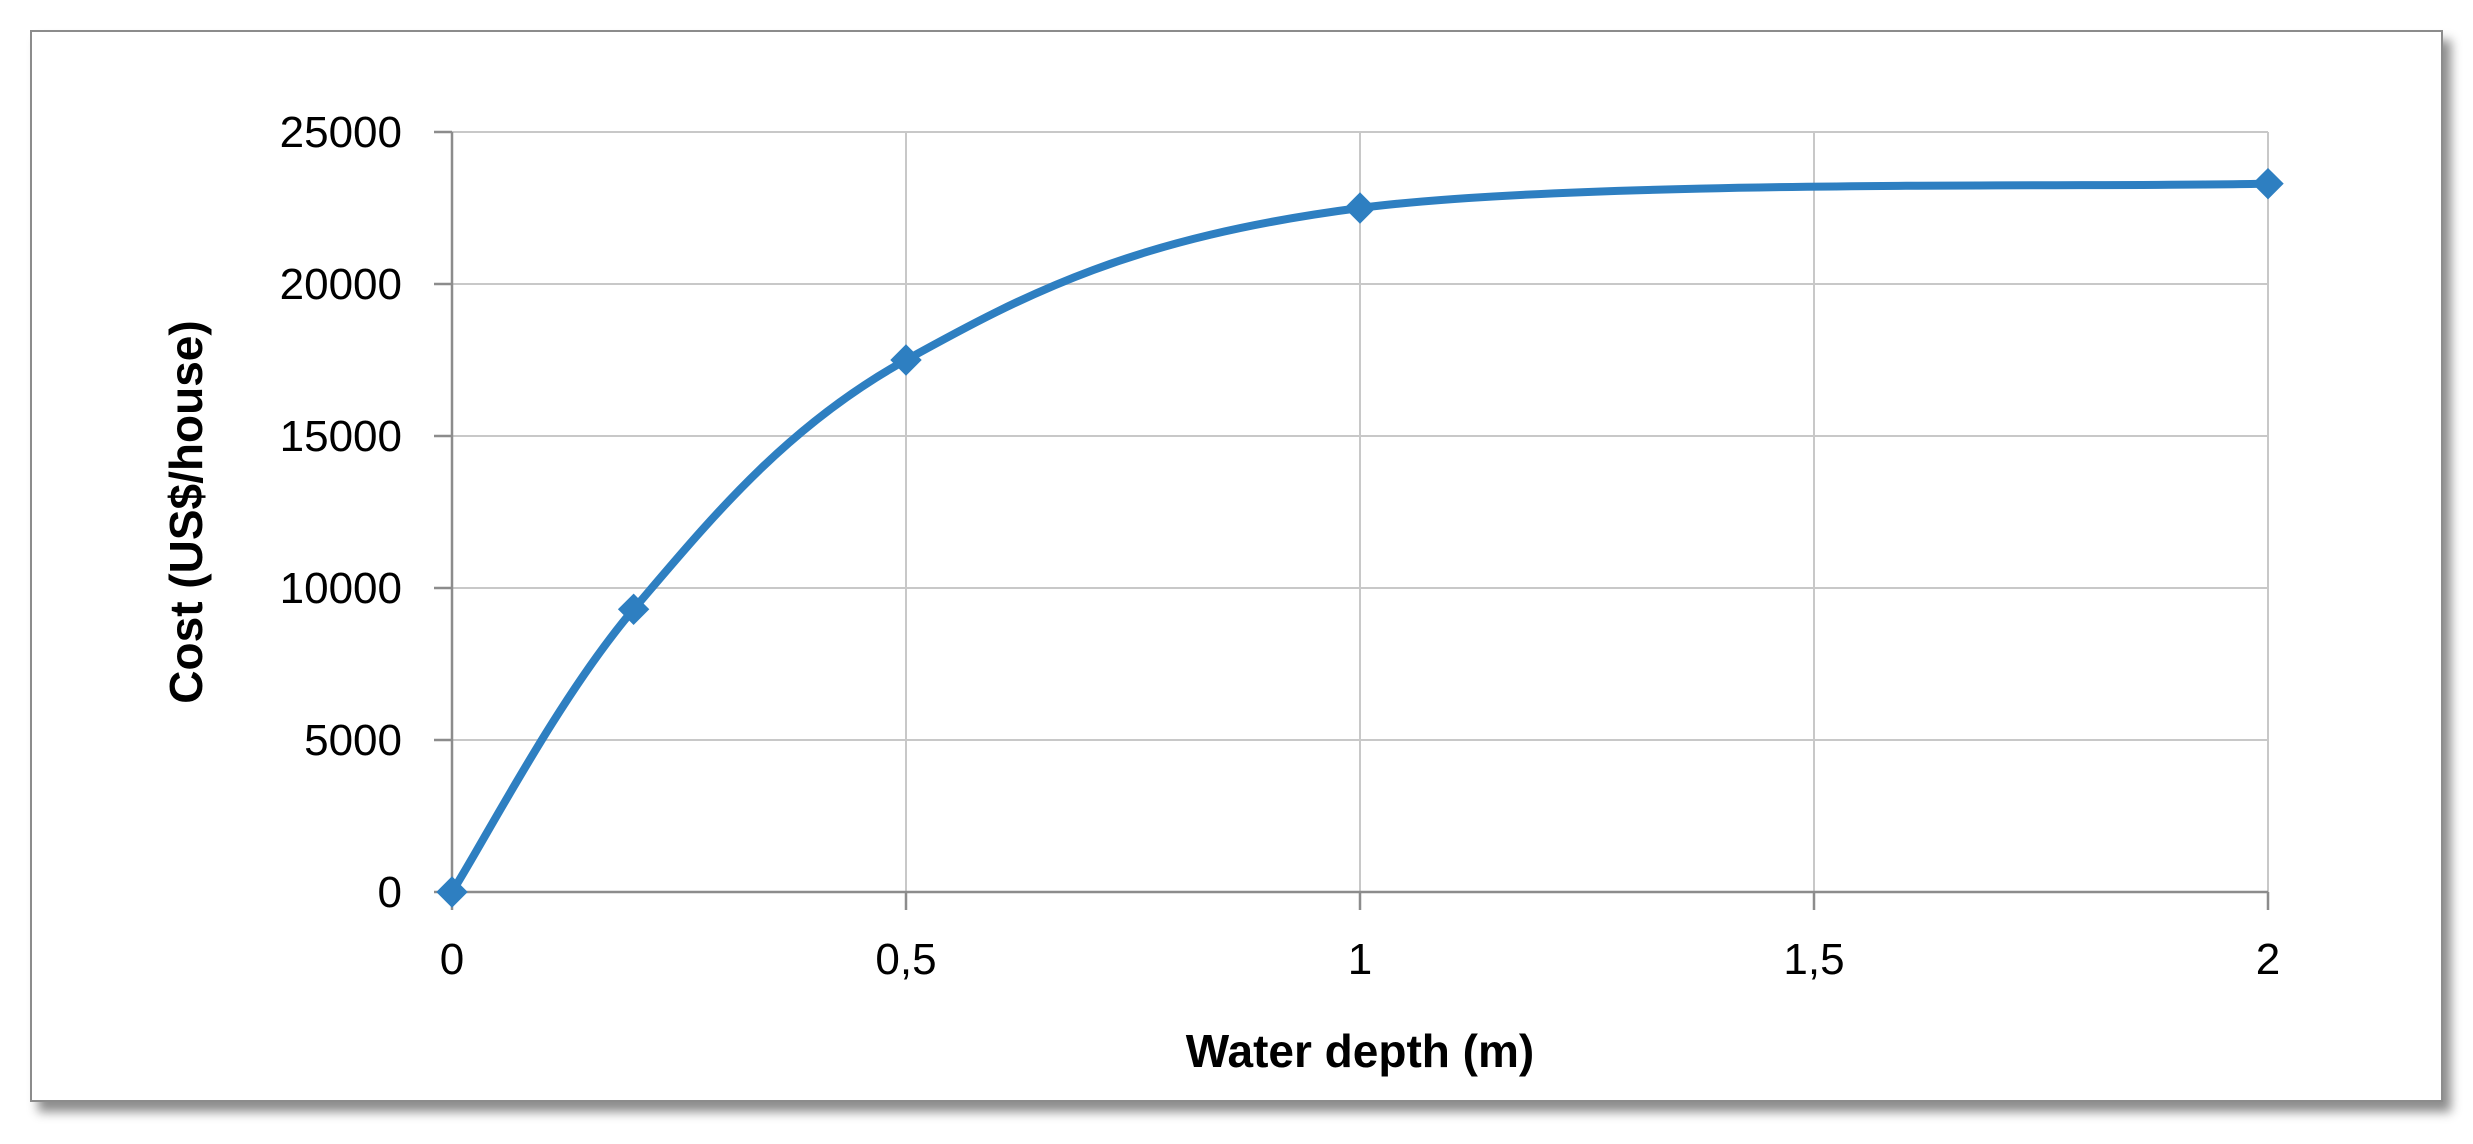 This screenshot has width=2473, height=1144. I want to click on x-tick-label: 1,5, so click(1813, 959).